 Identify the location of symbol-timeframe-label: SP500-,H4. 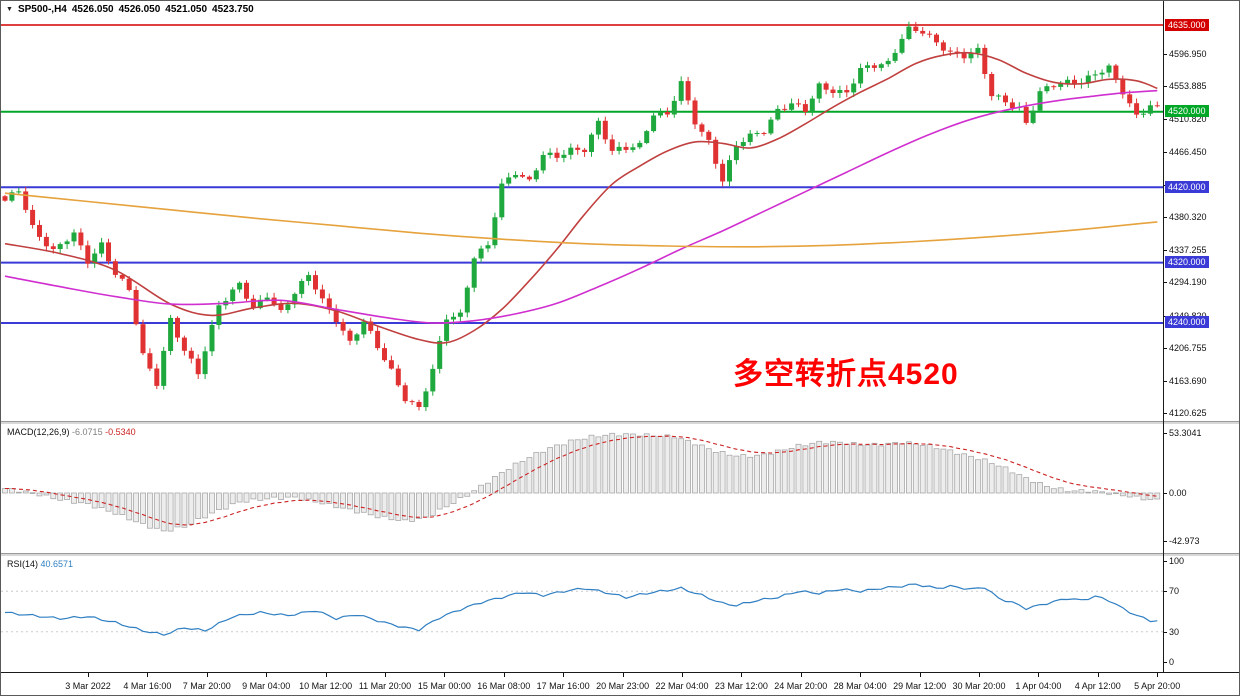
(42, 9).